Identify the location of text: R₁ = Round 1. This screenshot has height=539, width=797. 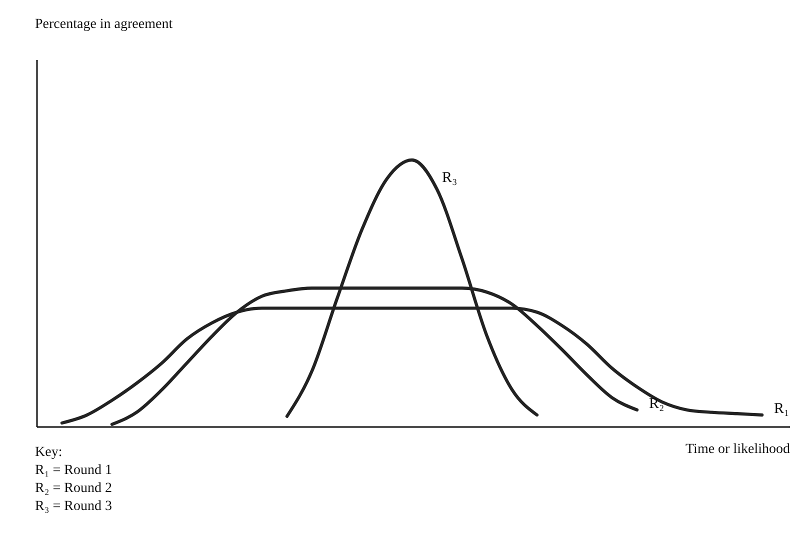
(73, 470).